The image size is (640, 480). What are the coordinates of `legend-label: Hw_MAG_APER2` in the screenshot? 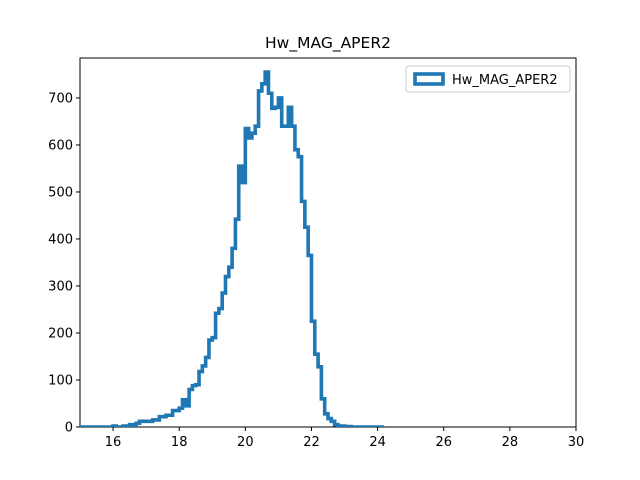 It's located at (505, 80).